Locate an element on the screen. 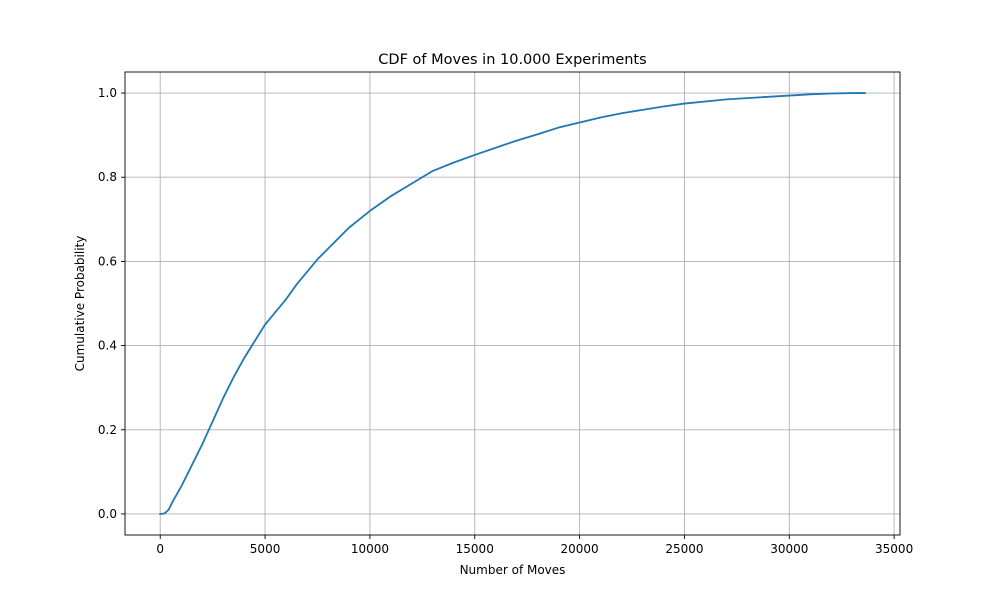 The height and width of the screenshot is (600, 1000). x-tick-label: 5000 is located at coordinates (265, 549).